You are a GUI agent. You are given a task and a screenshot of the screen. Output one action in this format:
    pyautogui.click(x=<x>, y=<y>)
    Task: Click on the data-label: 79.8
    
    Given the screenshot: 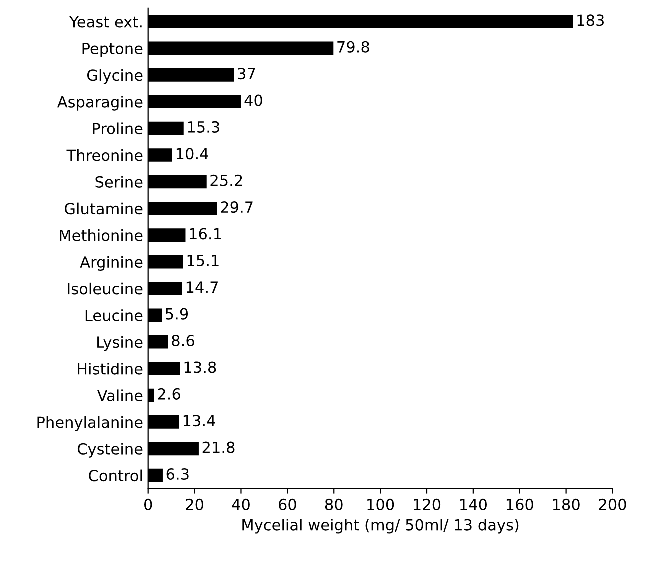 What is the action you would take?
    pyautogui.click(x=354, y=47)
    